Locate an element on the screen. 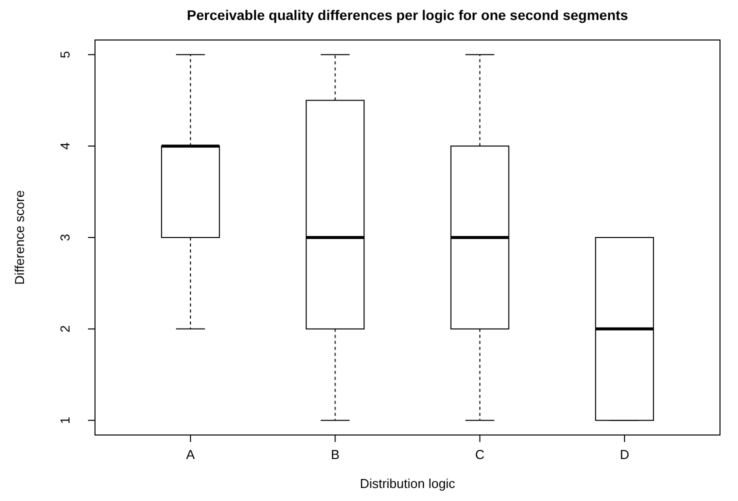 The image size is (738, 501). y-tick-label: 5 is located at coordinates (65, 54).